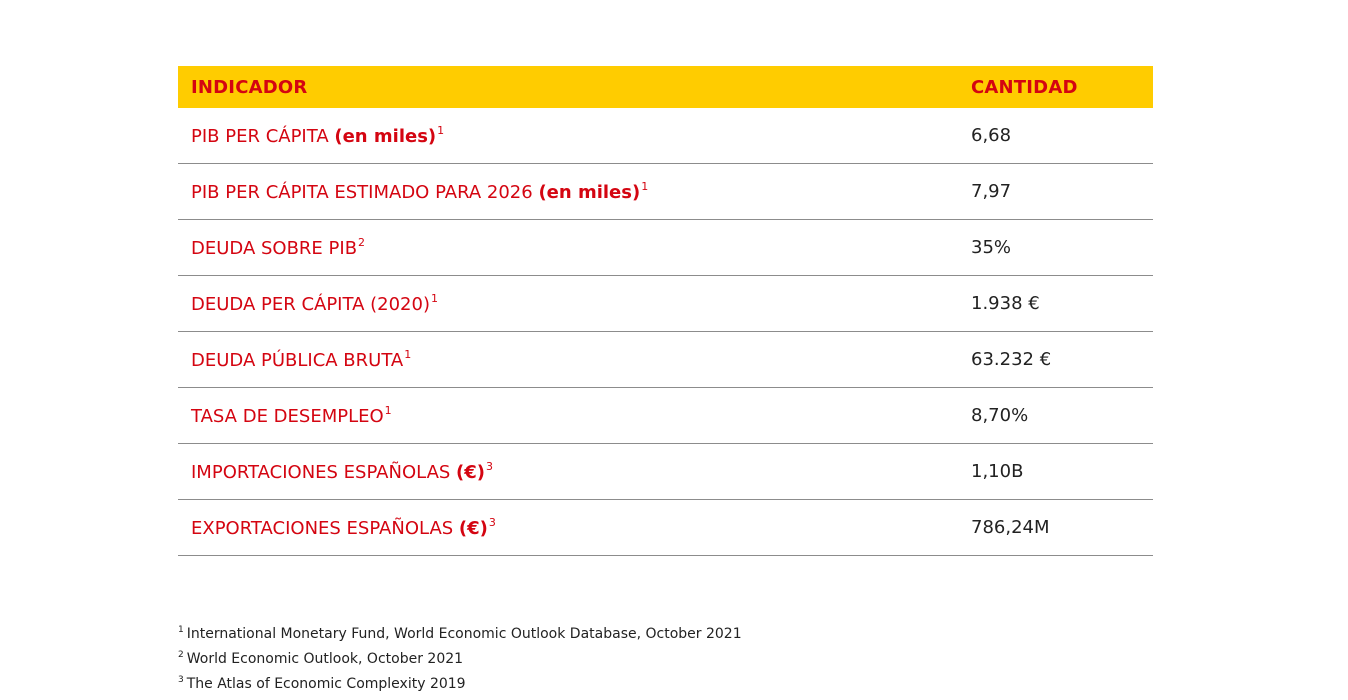 This screenshot has width=1348, height=700. What do you see at coordinates (991, 135) in the screenshot?
I see `amount-cell: 6,68` at bounding box center [991, 135].